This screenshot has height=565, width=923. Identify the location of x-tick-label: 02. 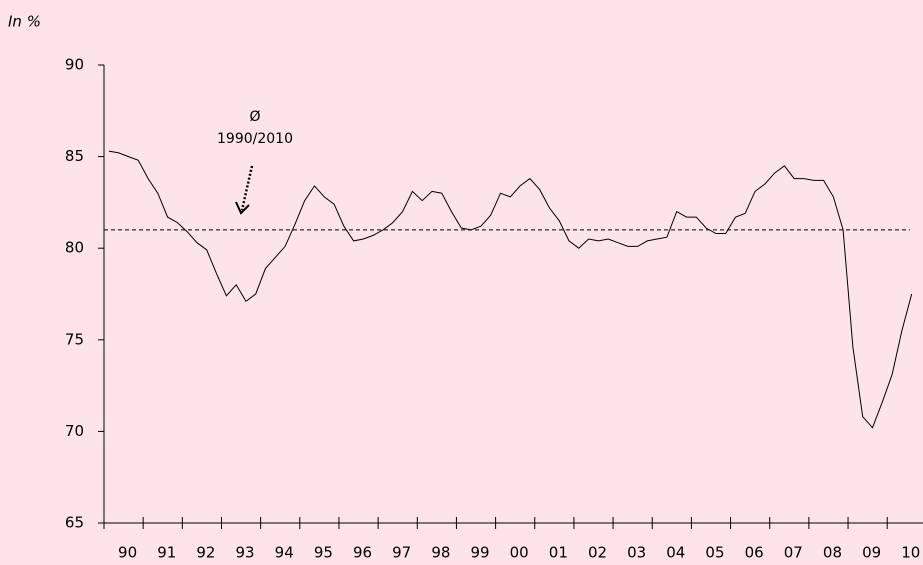
(597, 553).